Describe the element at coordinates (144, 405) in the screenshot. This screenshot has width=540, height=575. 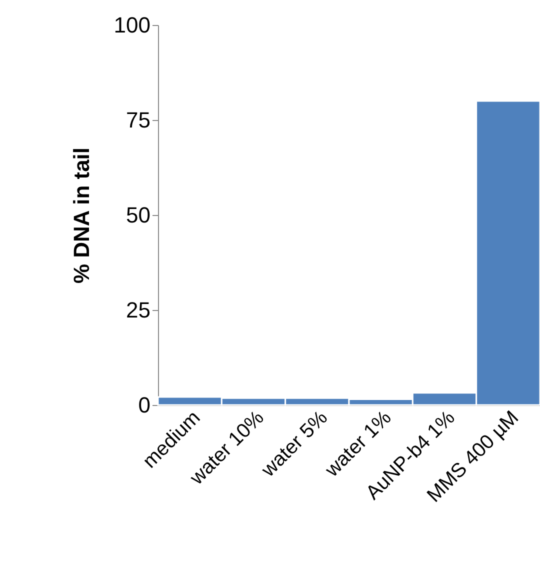
I see `y-tick-label: 0` at that location.